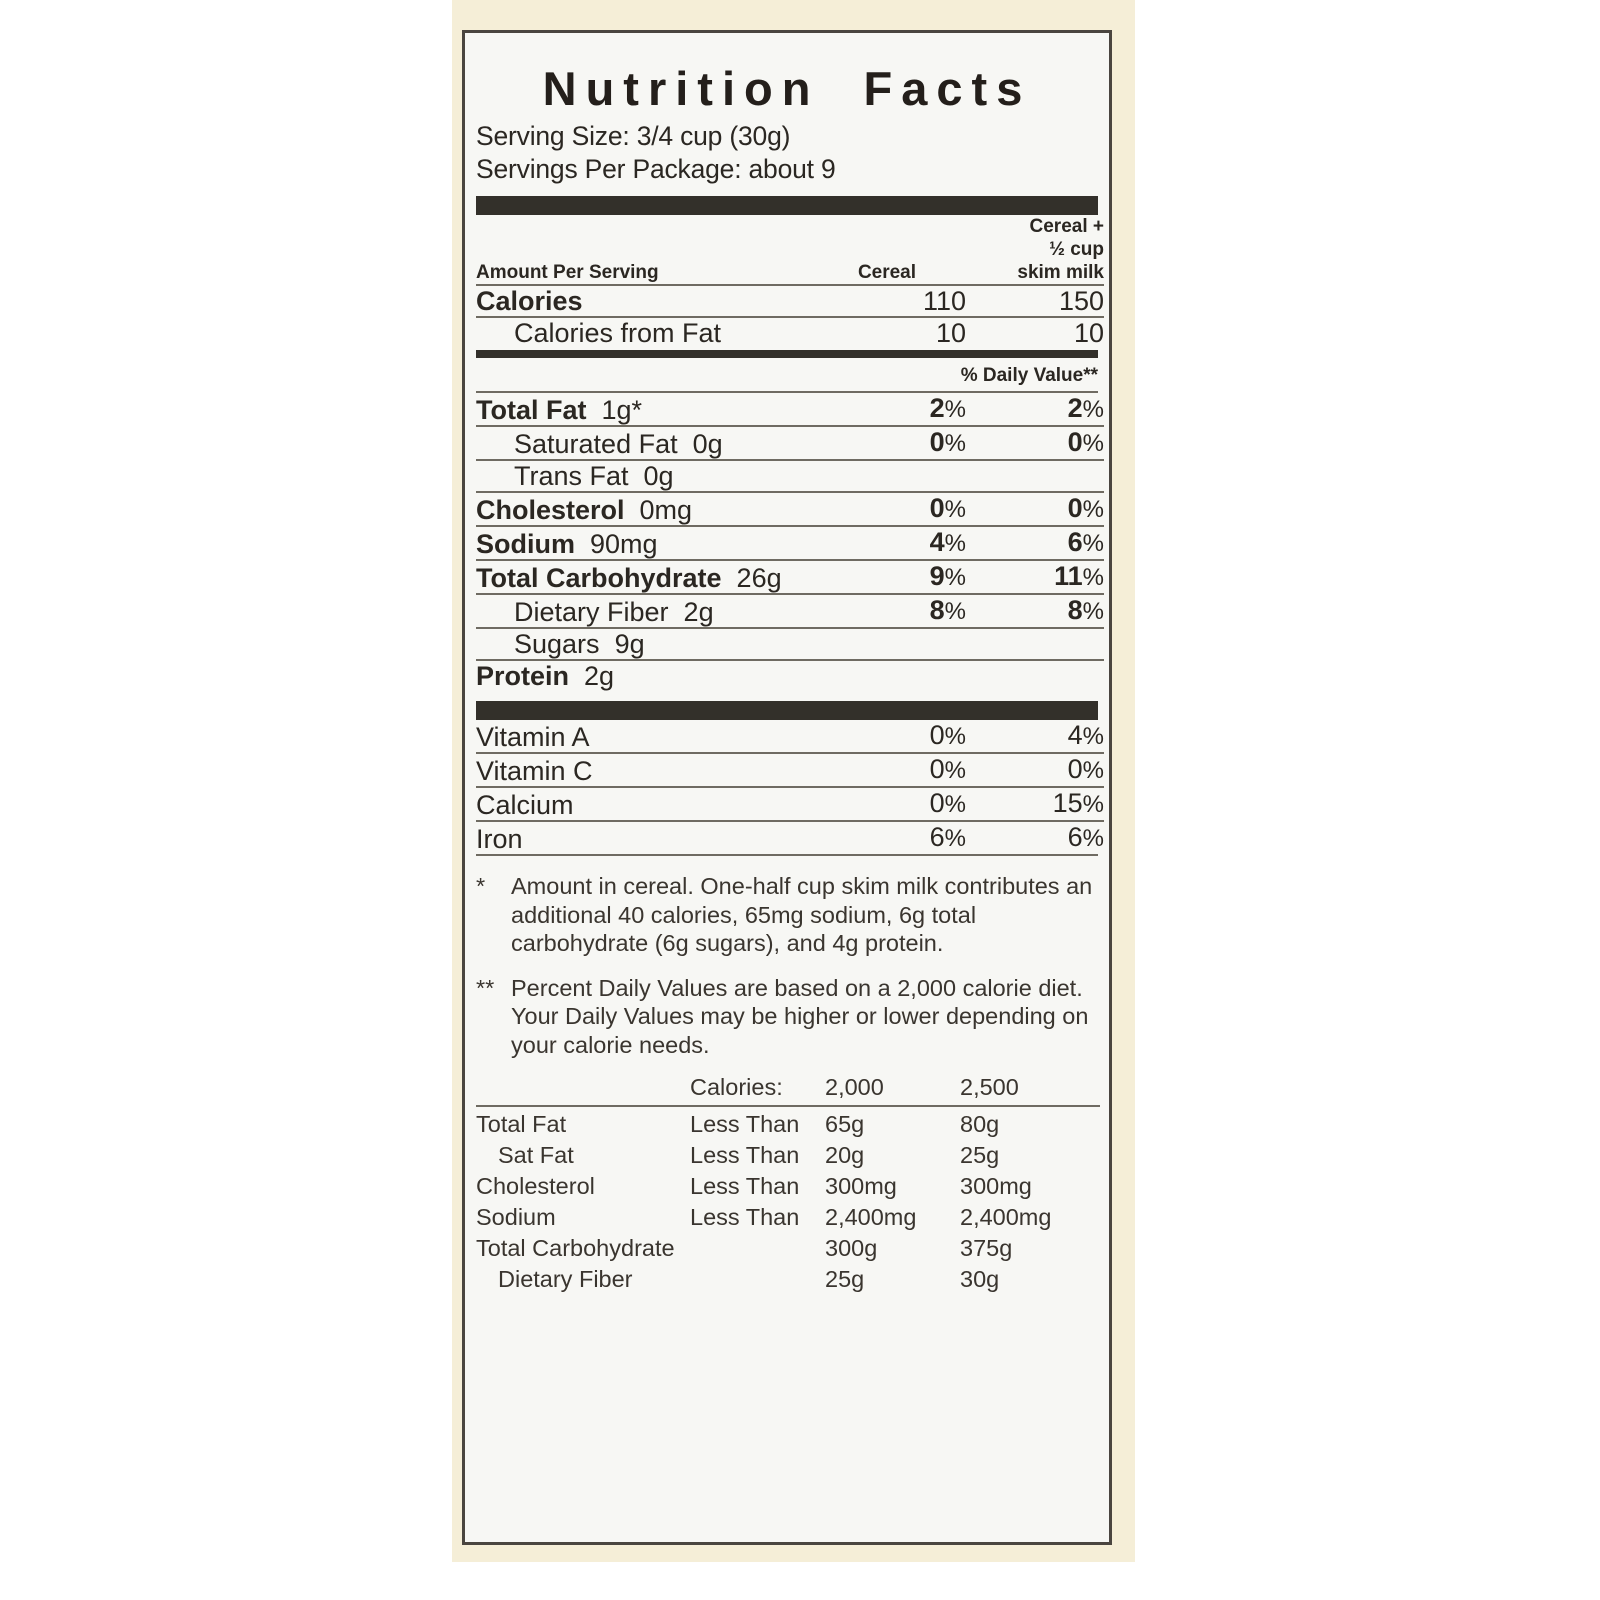 The image size is (1600, 1600). I want to click on vitamin-c-label: Vitamin C, so click(534, 771).